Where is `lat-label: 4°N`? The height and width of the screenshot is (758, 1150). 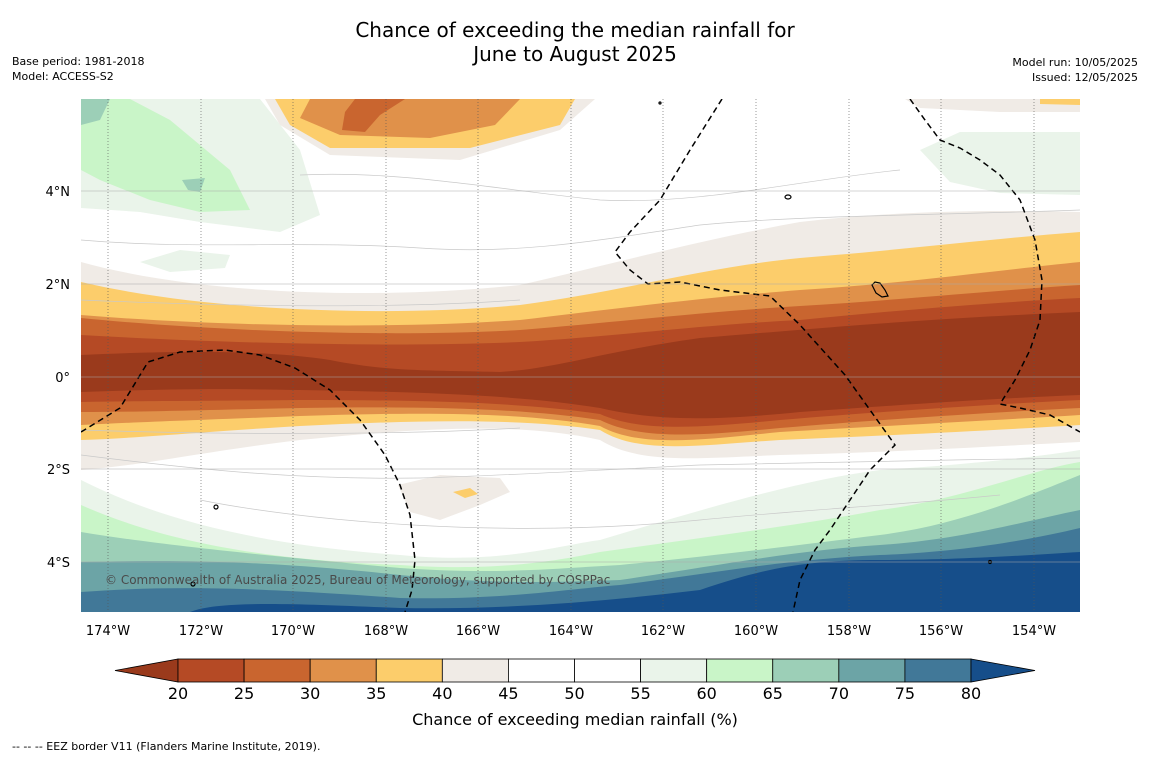 lat-label: 4°N is located at coordinates (58, 192).